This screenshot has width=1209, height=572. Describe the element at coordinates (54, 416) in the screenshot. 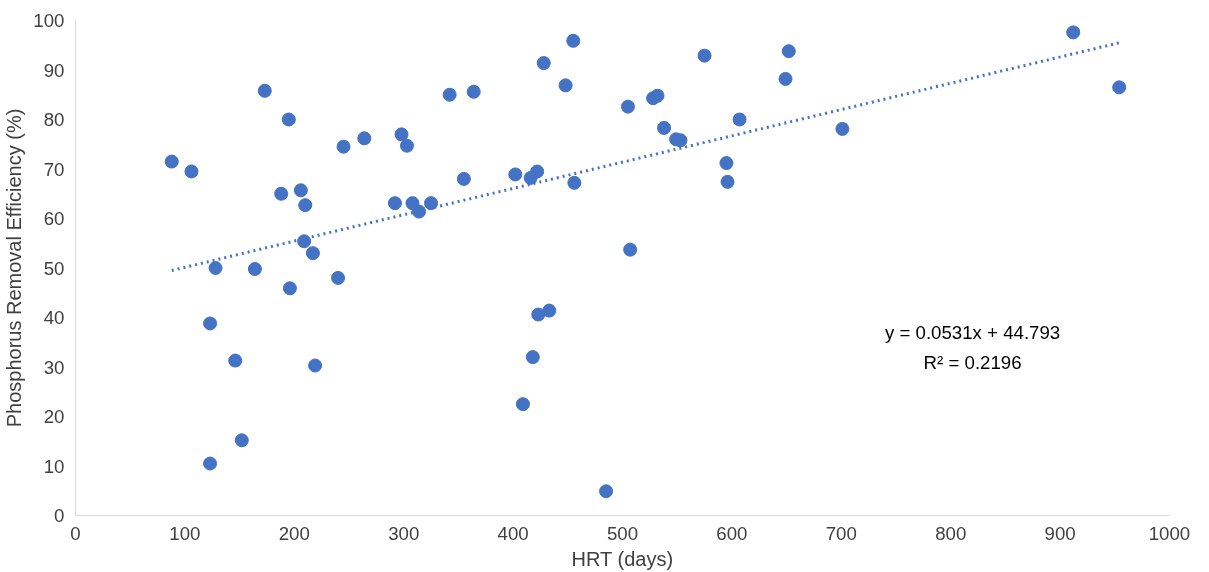

I see `y-tick-label: 20` at that location.